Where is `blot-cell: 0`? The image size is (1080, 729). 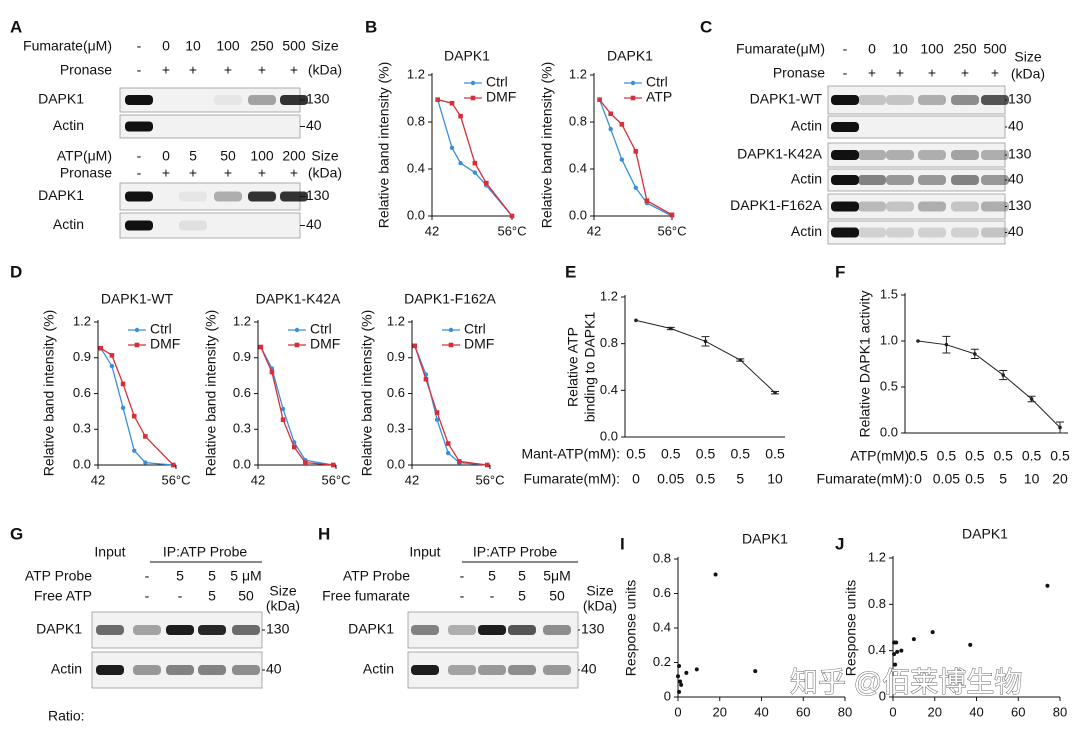
blot-cell: 0 is located at coordinates (166, 156).